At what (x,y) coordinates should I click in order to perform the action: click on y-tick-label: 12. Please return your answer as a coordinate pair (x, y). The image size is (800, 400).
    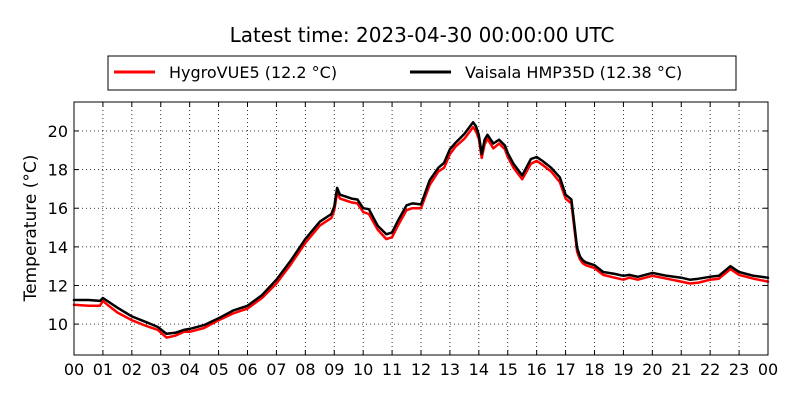
    Looking at the image, I should click on (58, 285).